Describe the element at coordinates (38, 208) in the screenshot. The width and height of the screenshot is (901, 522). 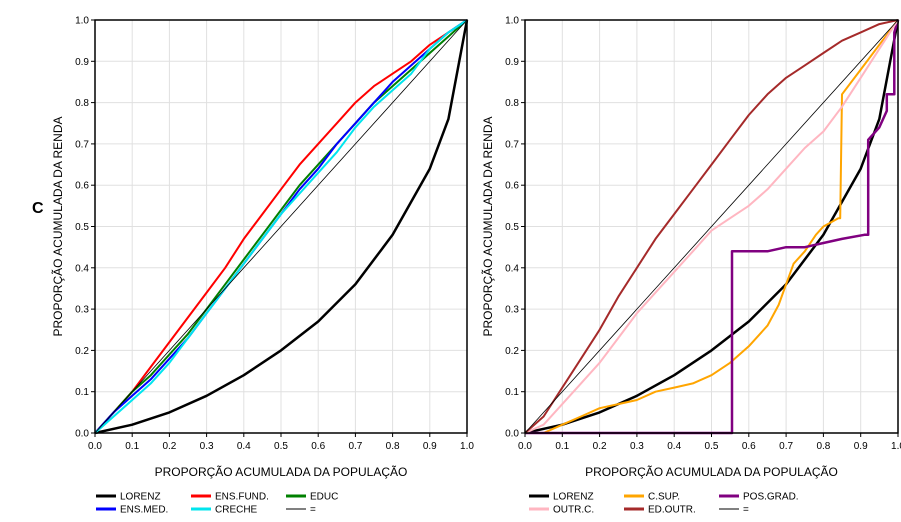
I see `panel-label: C` at that location.